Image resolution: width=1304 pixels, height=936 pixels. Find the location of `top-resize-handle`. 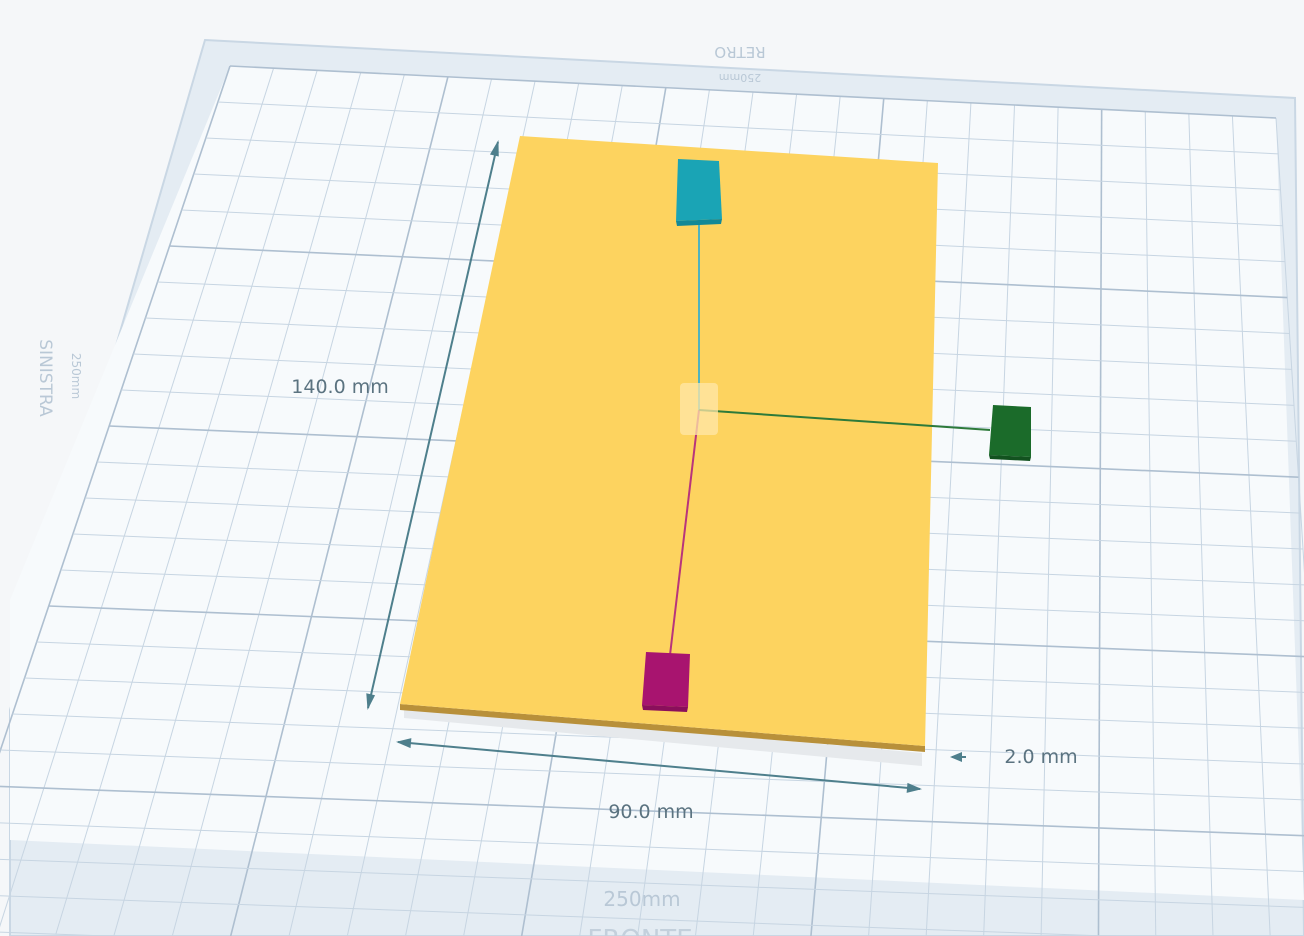

top-resize-handle is located at coordinates (699, 192).